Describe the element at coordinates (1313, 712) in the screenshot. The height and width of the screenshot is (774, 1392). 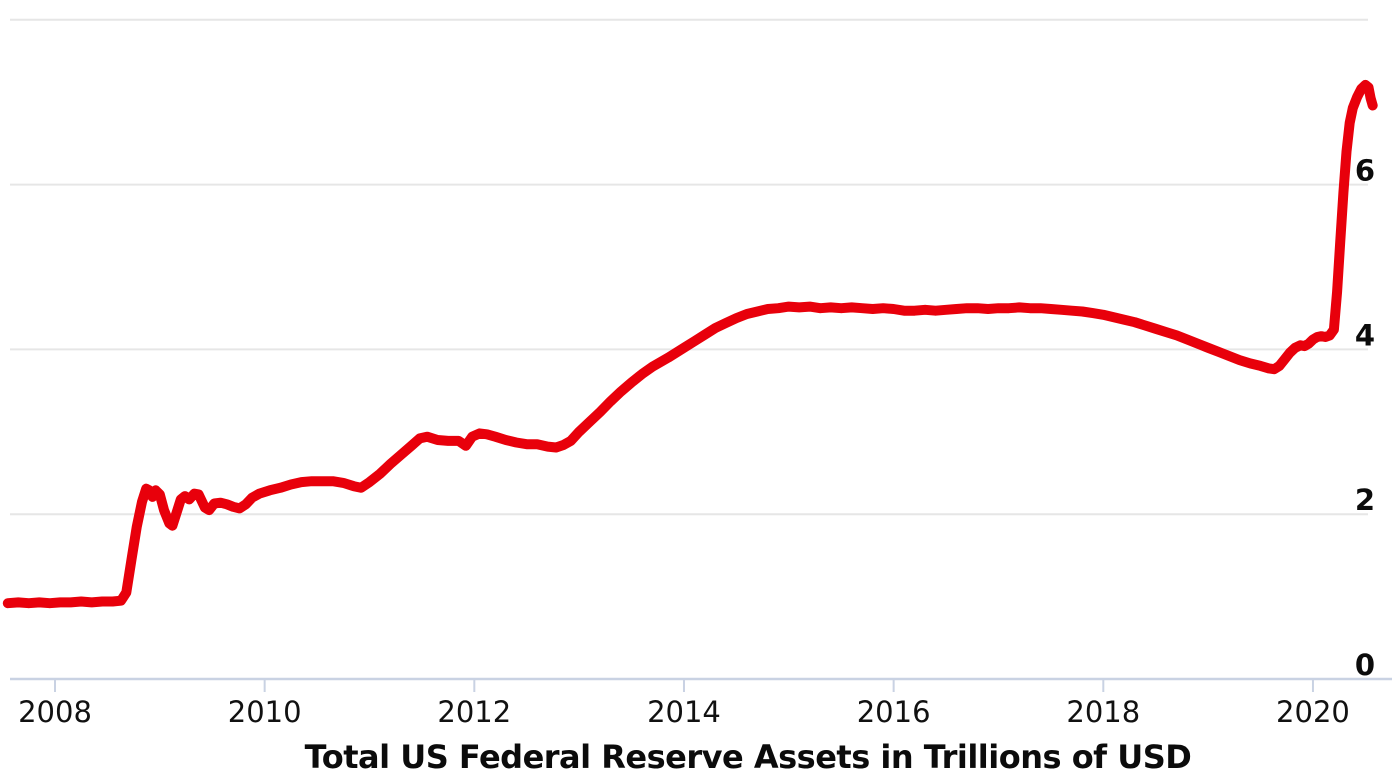
I see `x-tick-label-2020: 2020` at that location.